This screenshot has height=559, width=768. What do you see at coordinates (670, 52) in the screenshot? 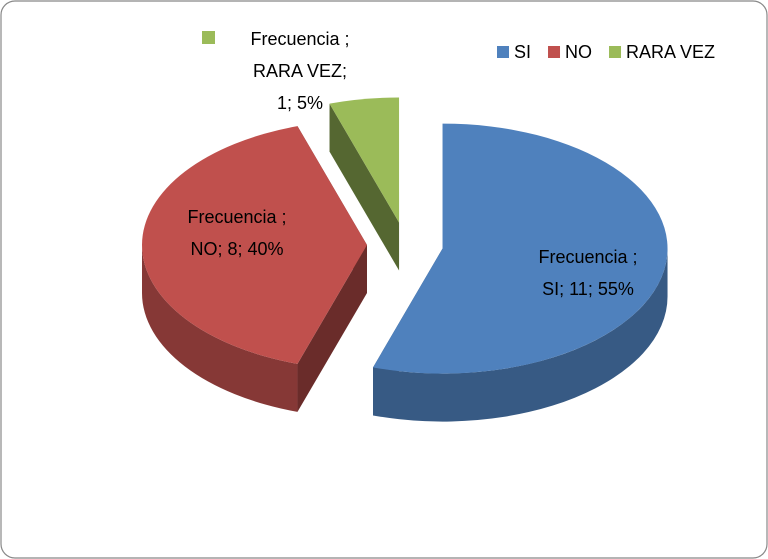
I see `legend-label: RARA VEZ` at bounding box center [670, 52].